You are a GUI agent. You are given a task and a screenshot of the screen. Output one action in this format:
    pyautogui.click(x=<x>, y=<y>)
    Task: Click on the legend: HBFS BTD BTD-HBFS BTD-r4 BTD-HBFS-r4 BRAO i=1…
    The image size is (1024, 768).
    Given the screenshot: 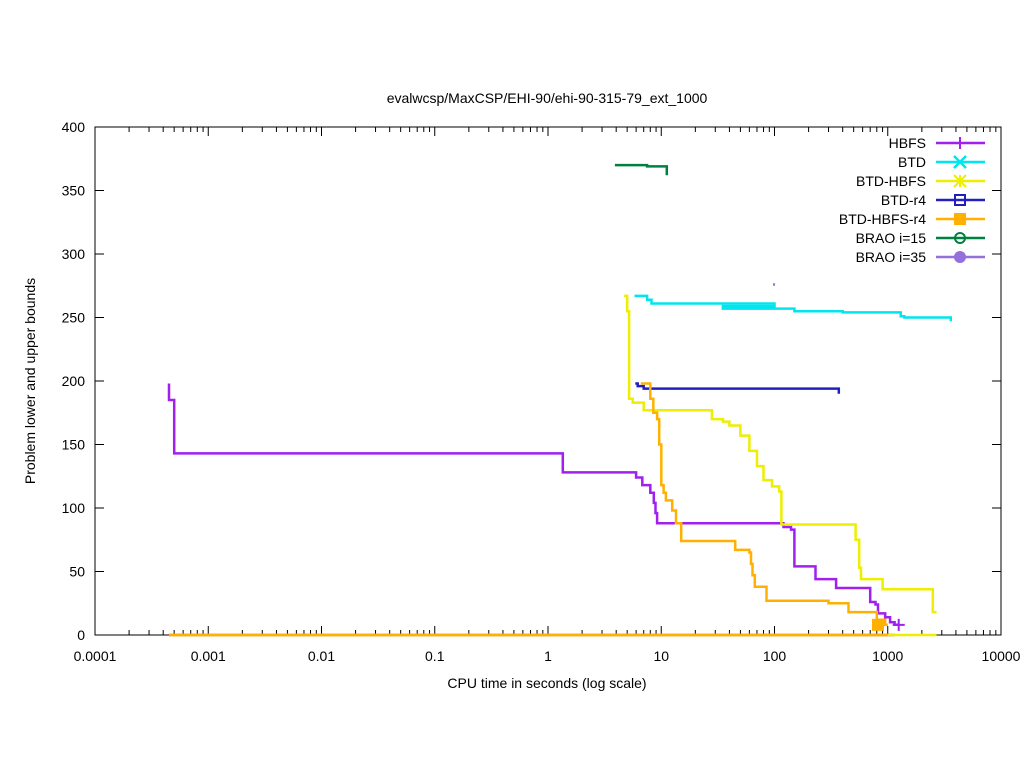 What is the action you would take?
    pyautogui.click(x=912, y=200)
    